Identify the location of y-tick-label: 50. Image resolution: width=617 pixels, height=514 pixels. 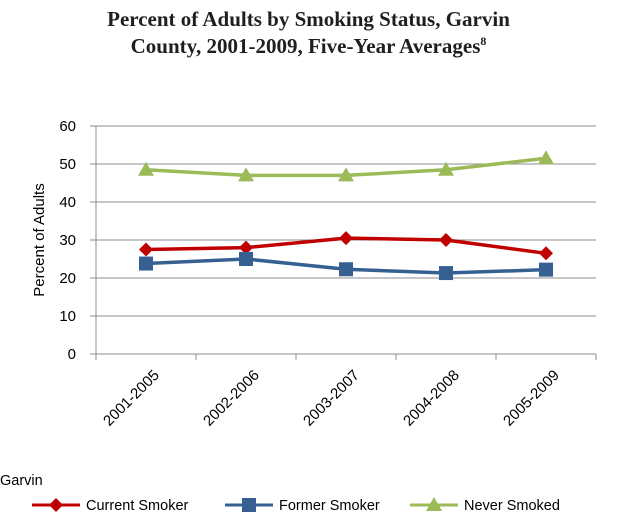
(67, 164).